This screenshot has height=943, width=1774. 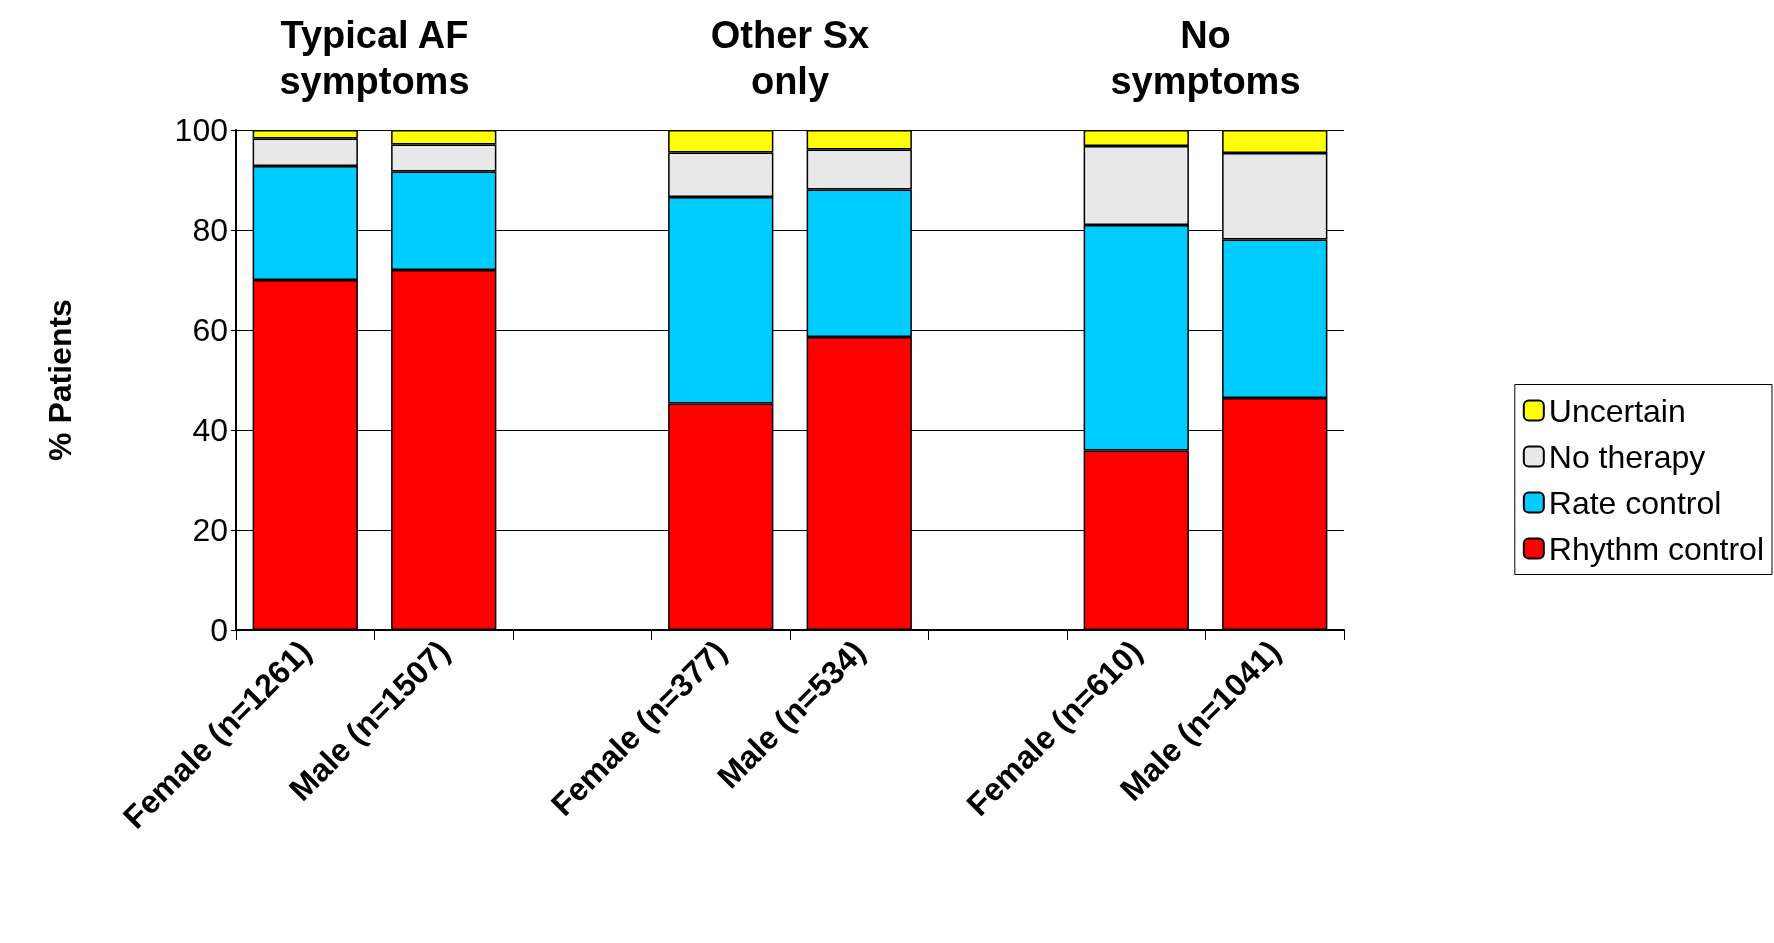 I want to click on y-tick-label: 80, so click(x=210, y=230).